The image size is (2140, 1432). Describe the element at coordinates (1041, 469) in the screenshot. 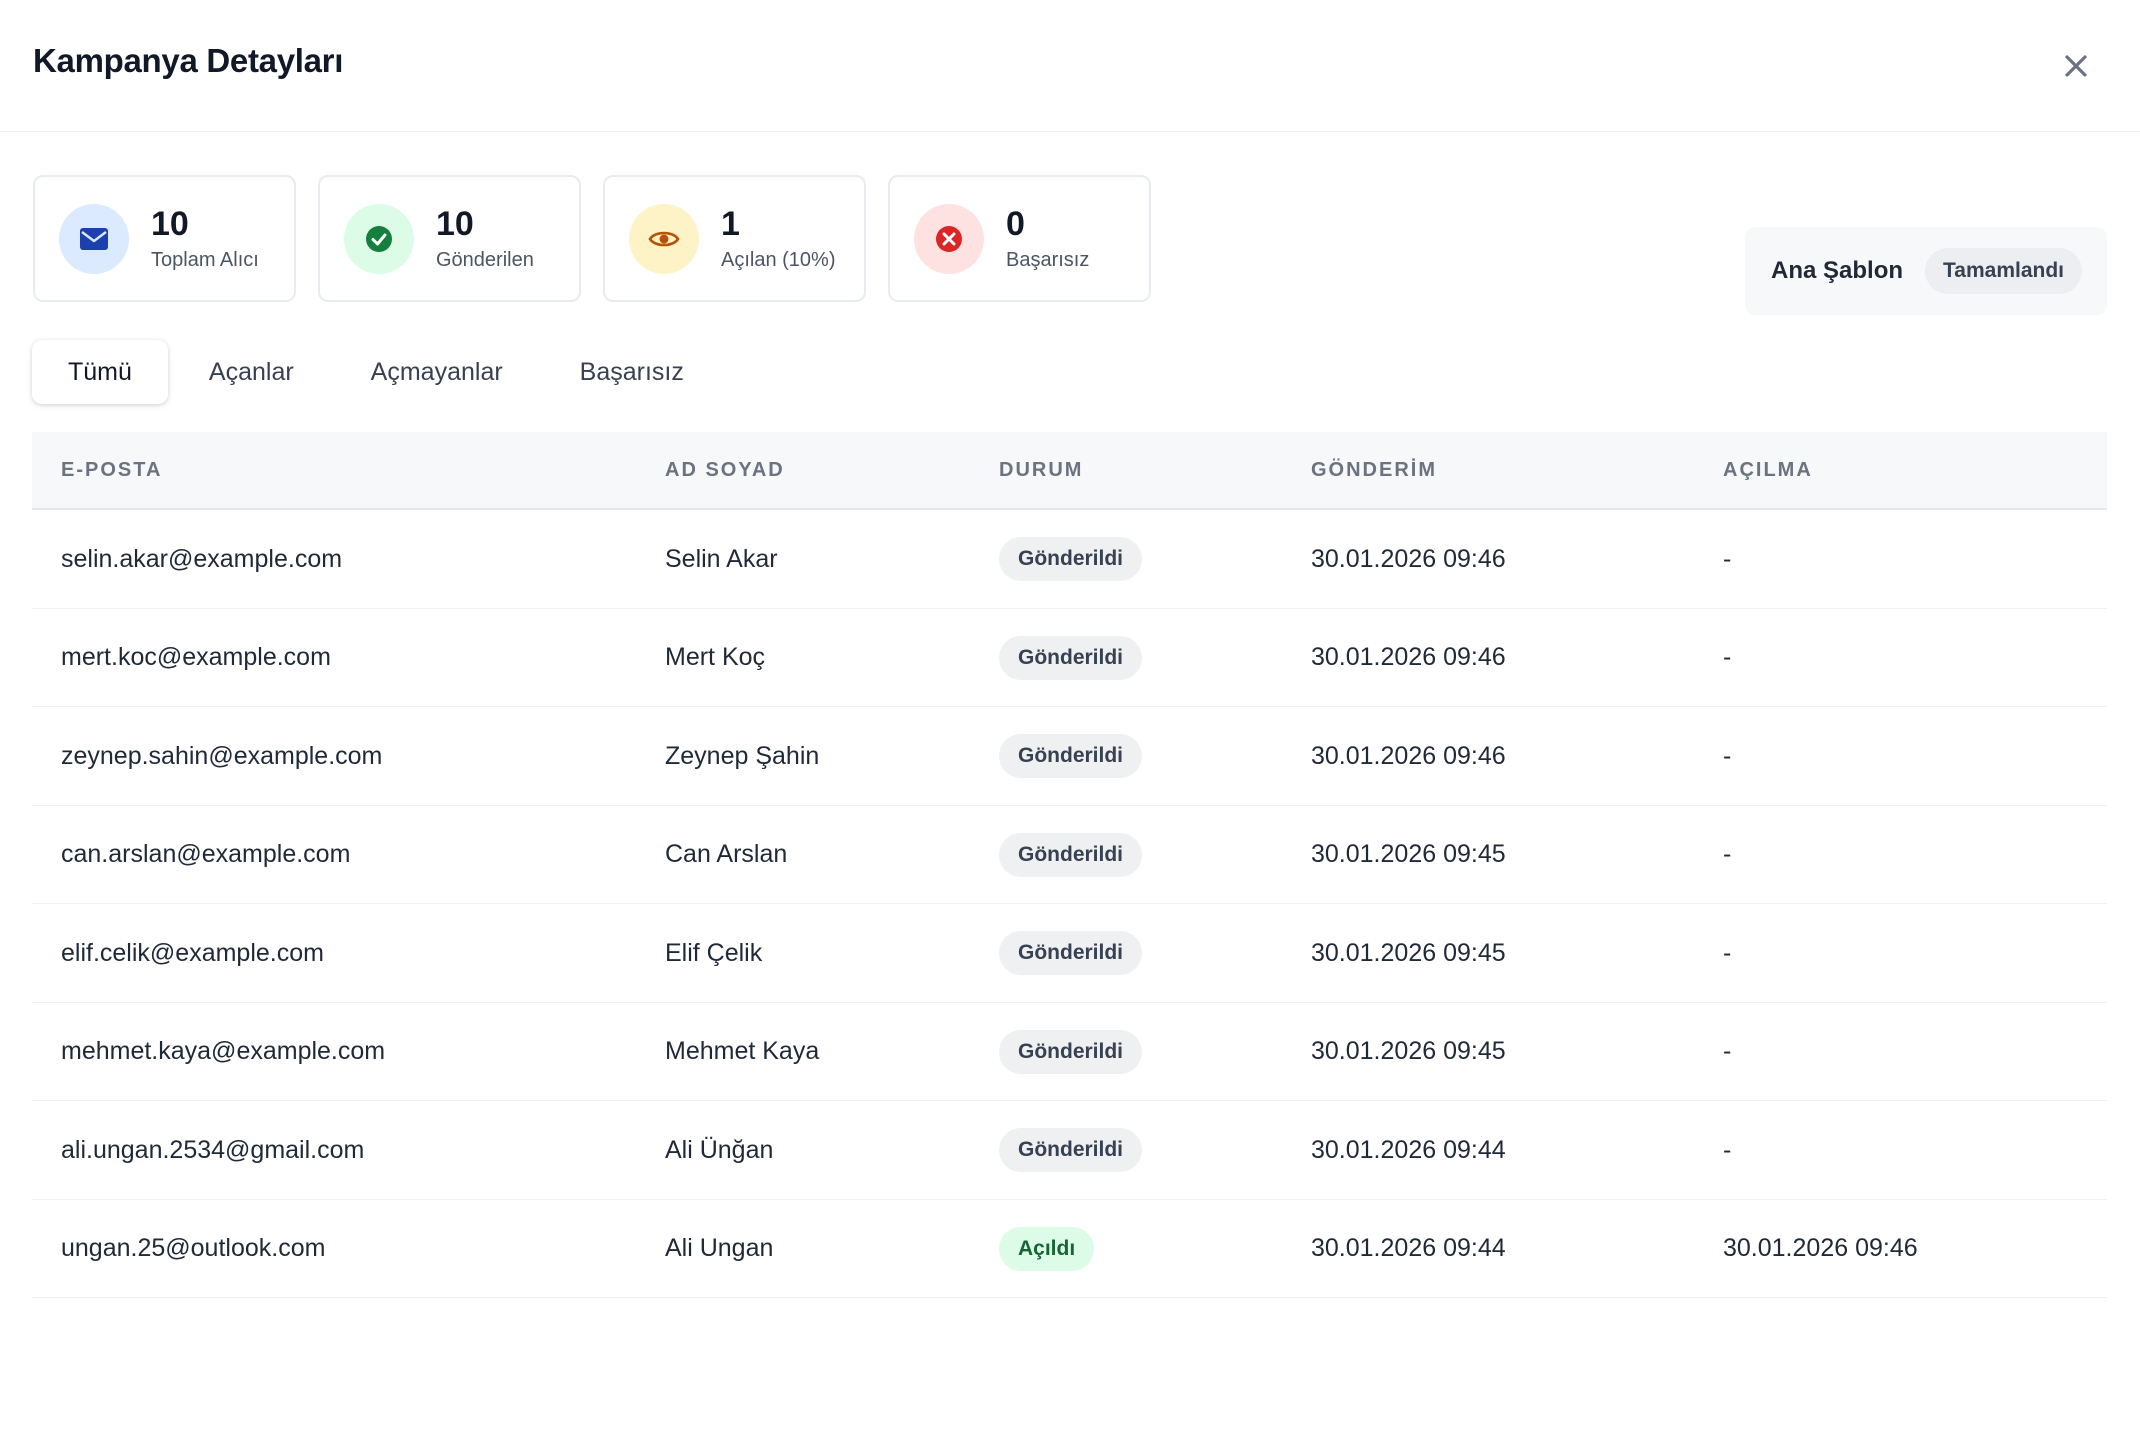

I see `column-header-status: DURUM` at that location.